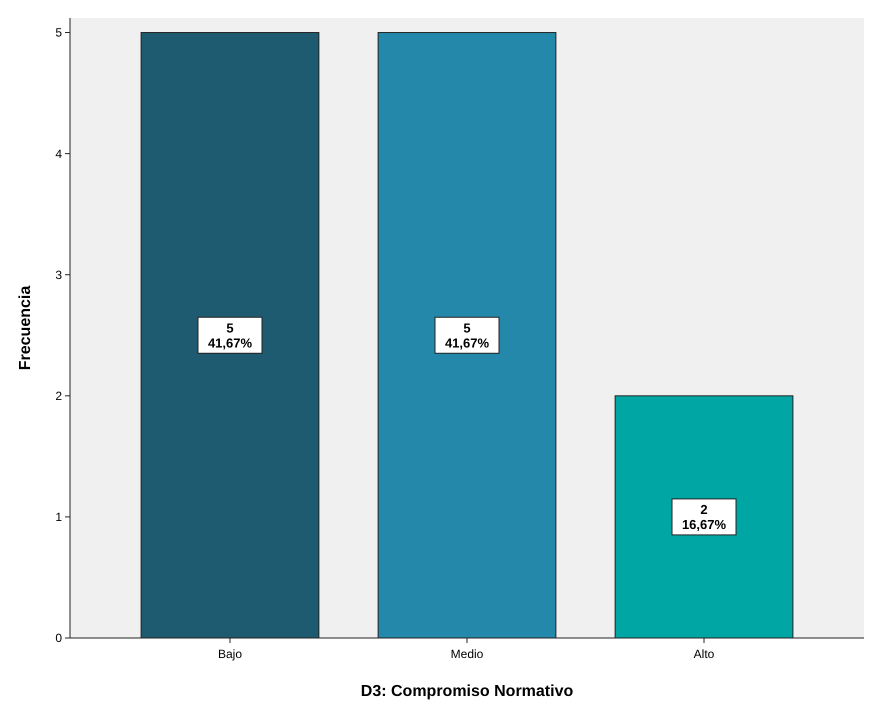 This screenshot has width=869, height=716. What do you see at coordinates (467, 691) in the screenshot?
I see `x-axis-title: D3: Compromiso Normativo` at bounding box center [467, 691].